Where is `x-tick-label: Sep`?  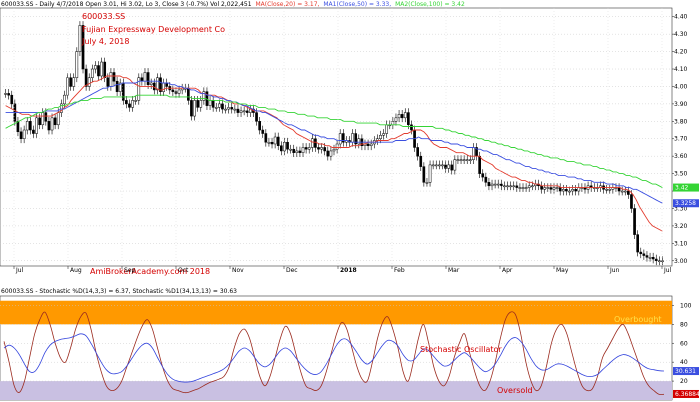 x-tick-label: Sep is located at coordinates (130, 270).